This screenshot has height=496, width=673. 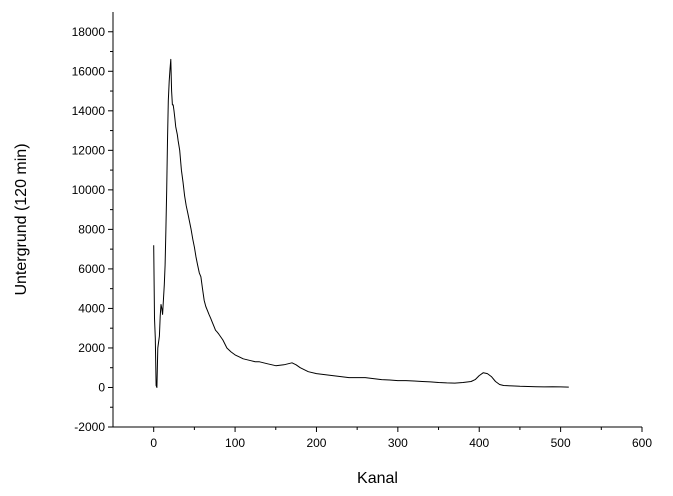 I want to click on y-tick-label: 10000, so click(x=89, y=190).